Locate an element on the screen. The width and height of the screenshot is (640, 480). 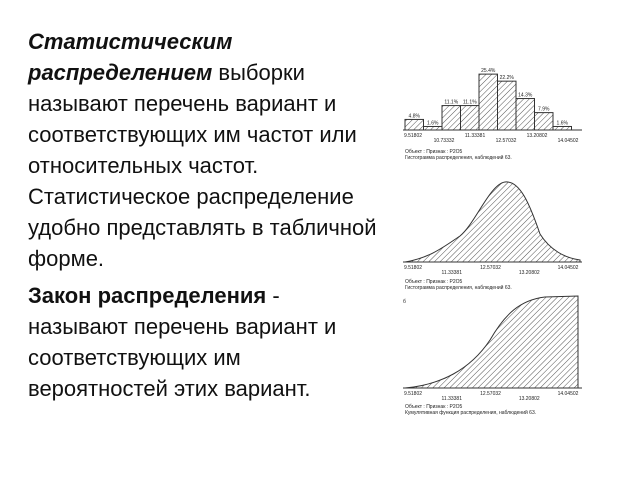
value-label: 14.3% is located at coordinates (525, 96).